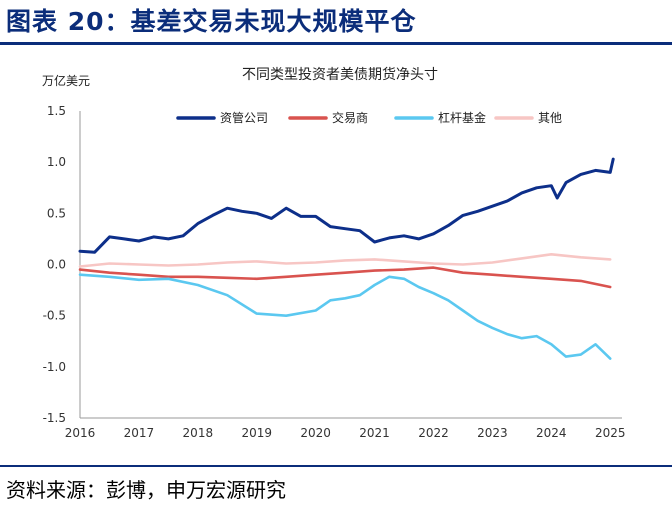  I want to click on title-divider, so click(336, 43).